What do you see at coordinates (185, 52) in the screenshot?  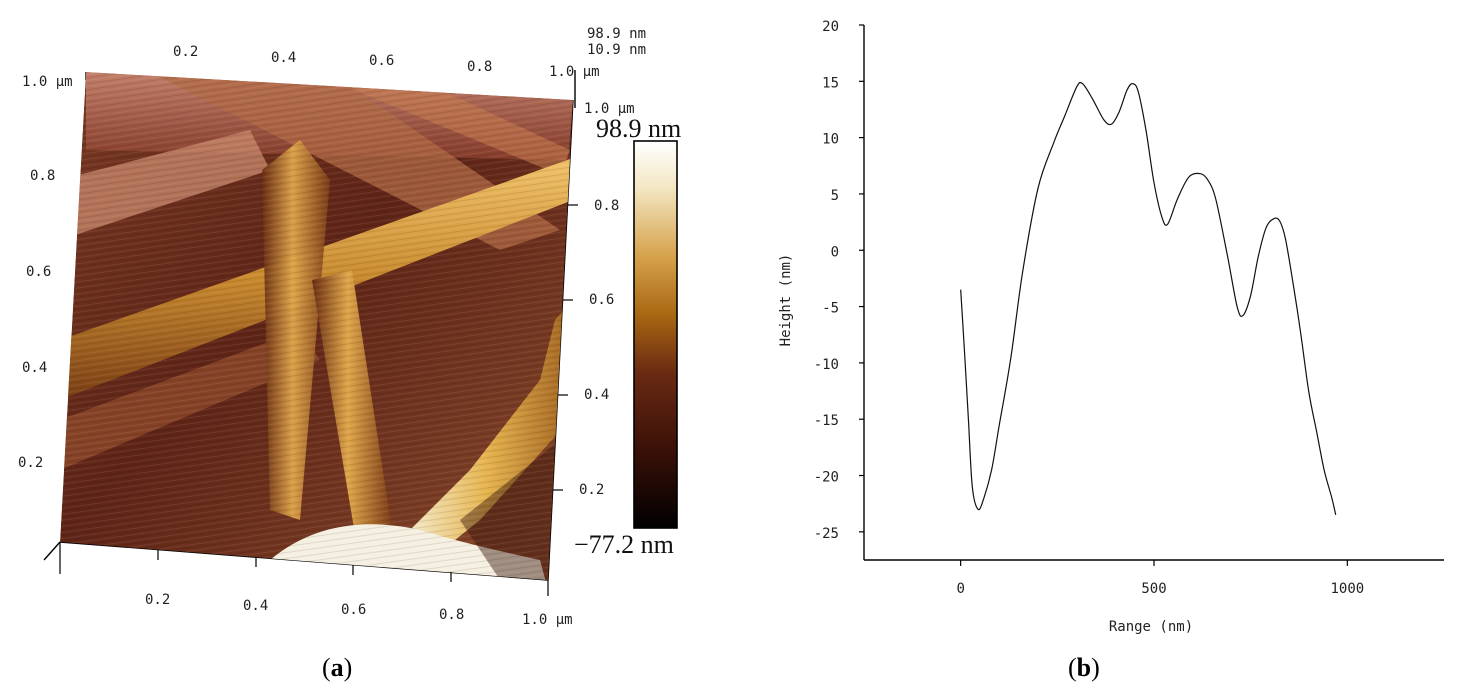 I see `top-tick-label: 0.2` at bounding box center [185, 52].